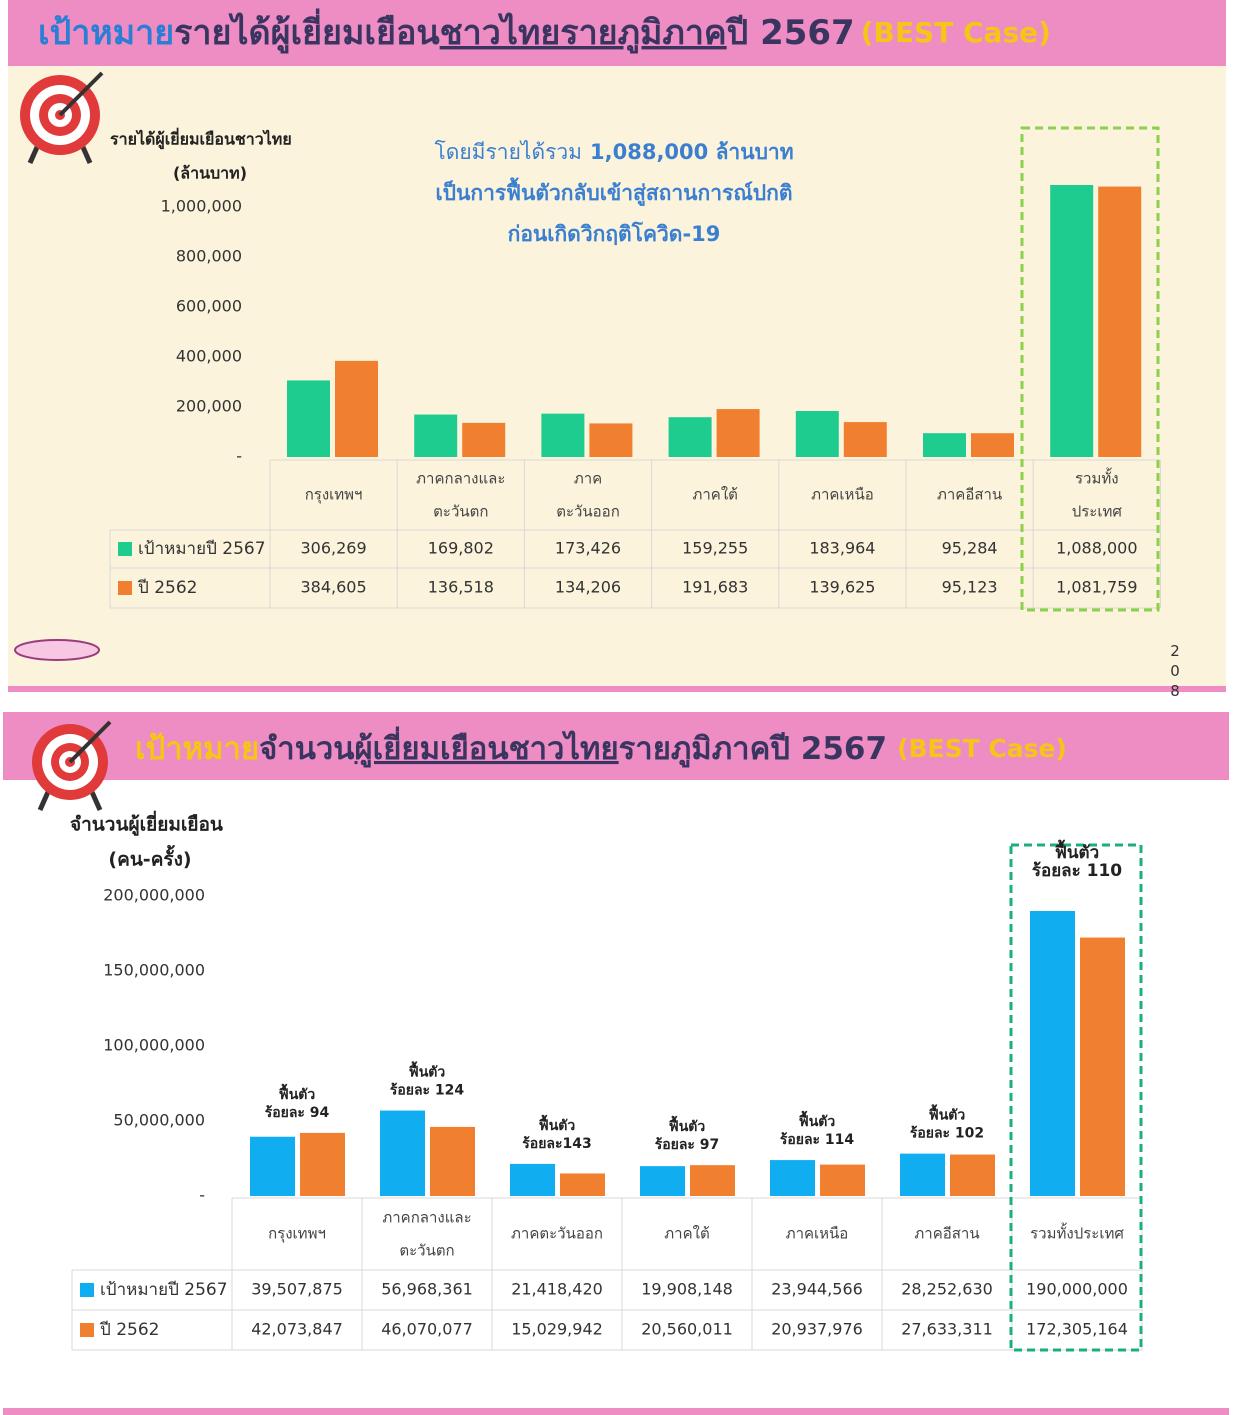 This screenshot has width=1233, height=1415. Describe the element at coordinates (209, 306) in the screenshot. I see `y-tick-label: 600,000` at that location.